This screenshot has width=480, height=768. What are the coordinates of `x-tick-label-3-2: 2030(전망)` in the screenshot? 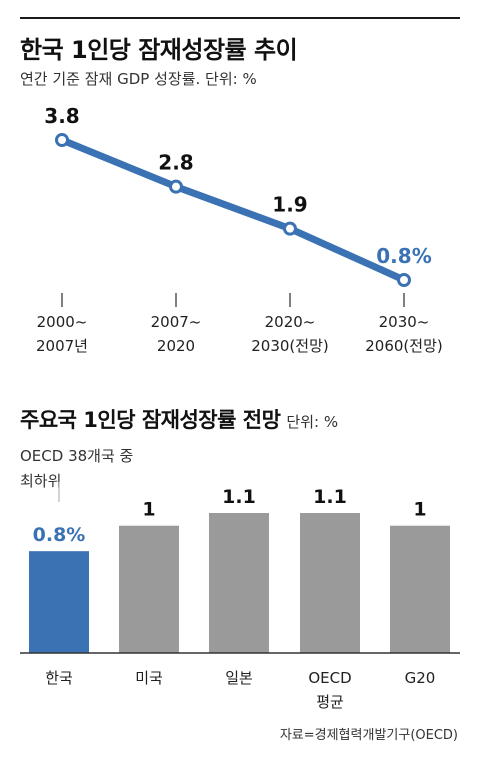 It's located at (289, 346).